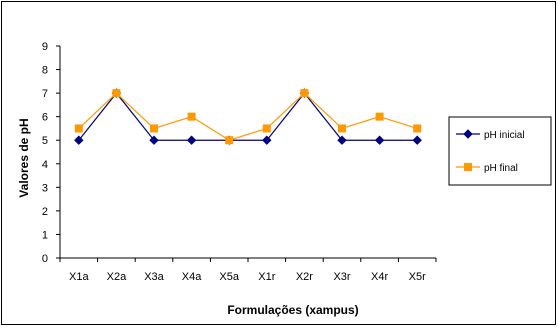 This screenshot has width=558, height=327. Describe the element at coordinates (45, 118) in the screenshot. I see `y-tick-label: 6` at that location.